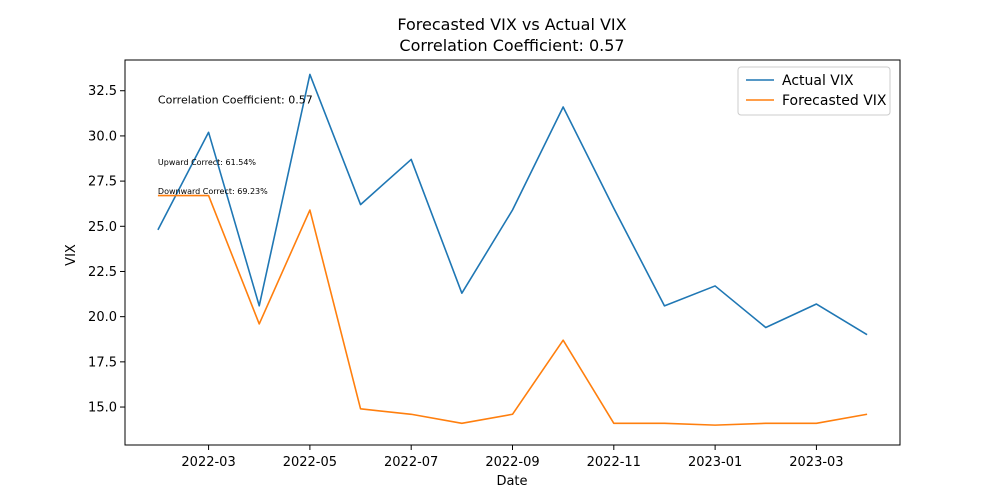  What do you see at coordinates (102, 91) in the screenshot?
I see `y-tick-label: 32.5` at bounding box center [102, 91].